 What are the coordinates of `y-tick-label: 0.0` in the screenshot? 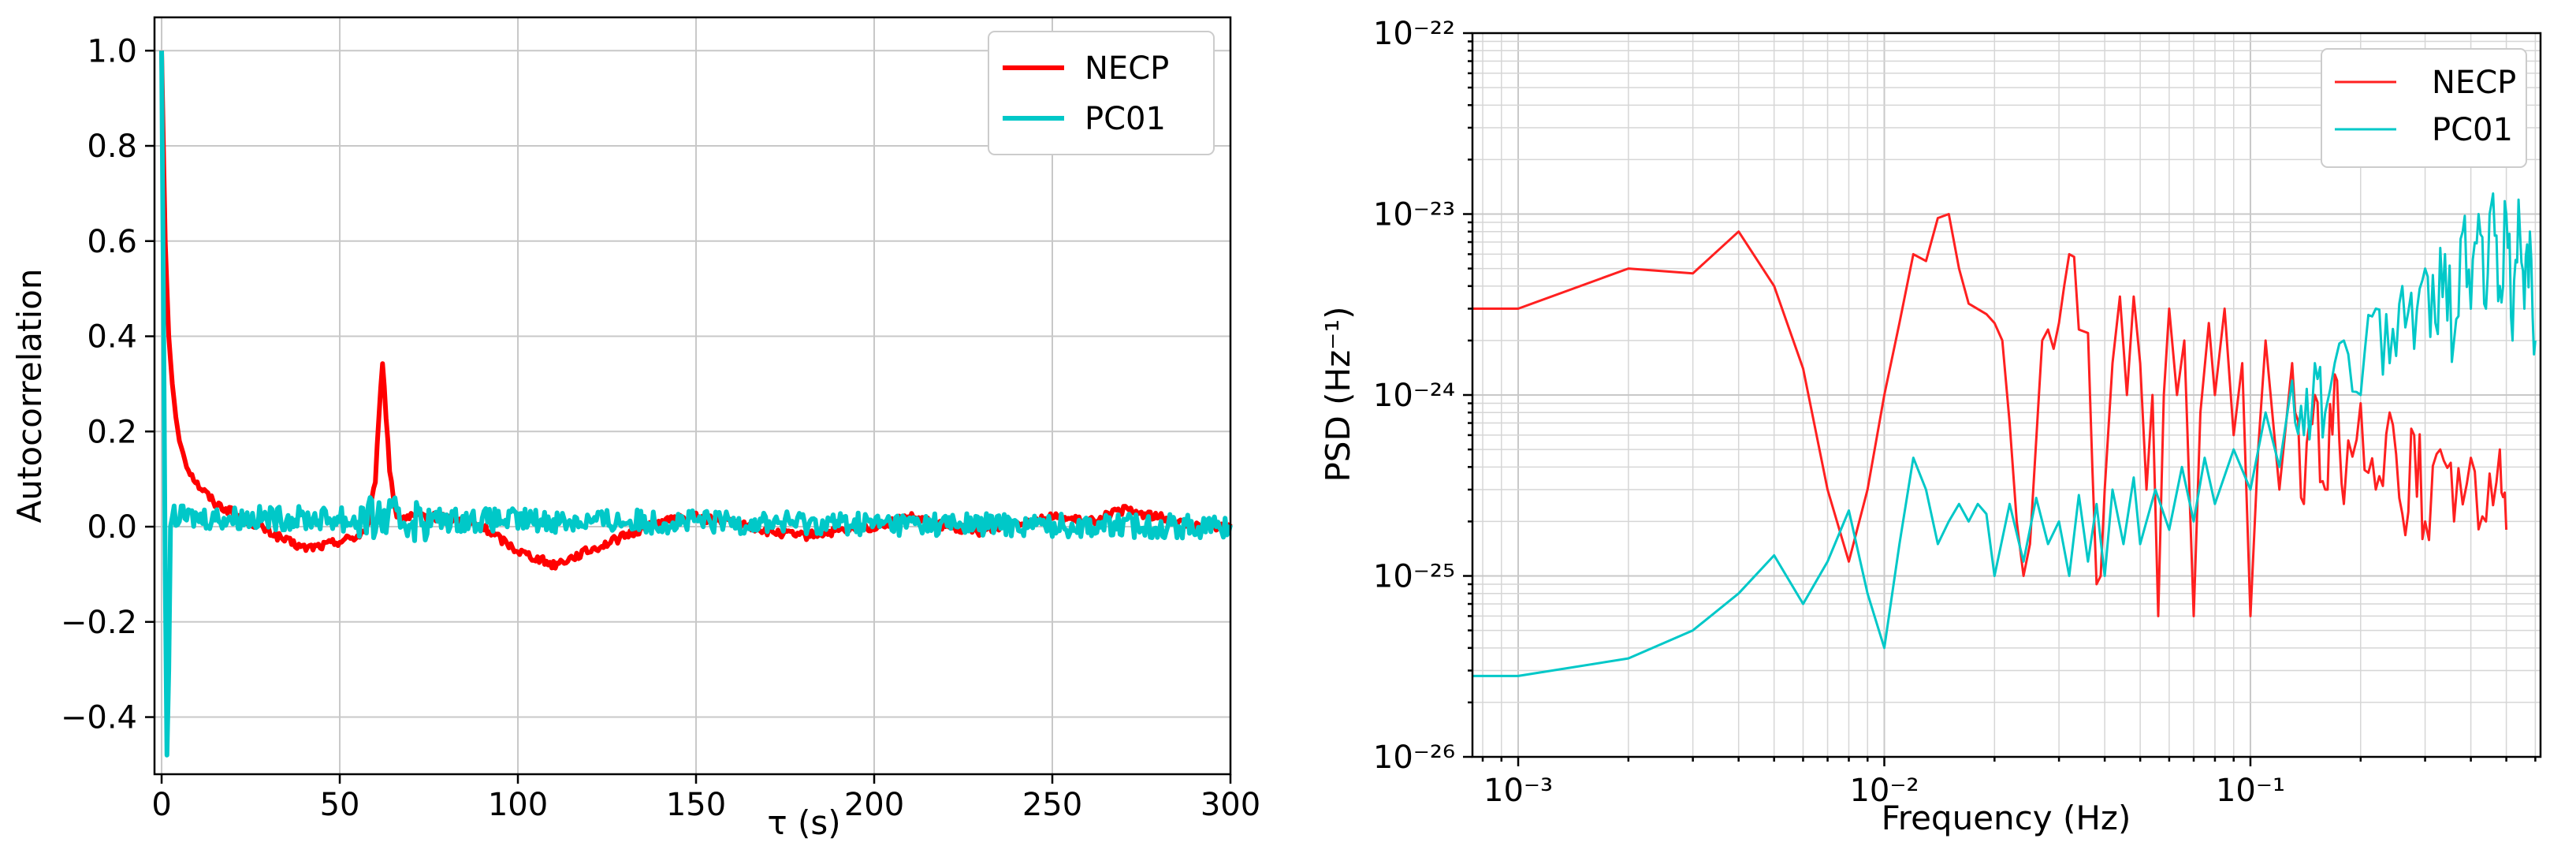 It's located at (112, 527).